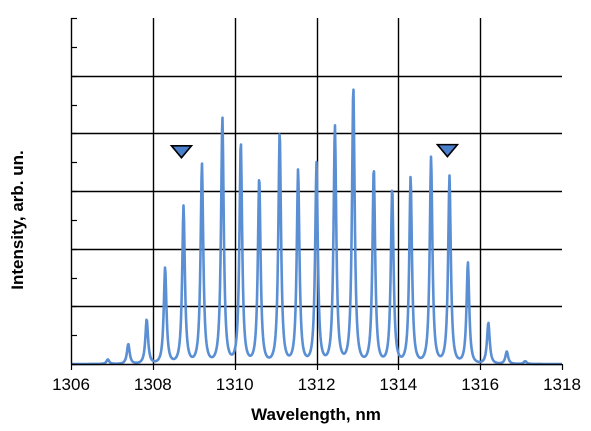 The height and width of the screenshot is (431, 591). What do you see at coordinates (316, 414) in the screenshot?
I see `x-axis-title: Wavelength, nm` at bounding box center [316, 414].